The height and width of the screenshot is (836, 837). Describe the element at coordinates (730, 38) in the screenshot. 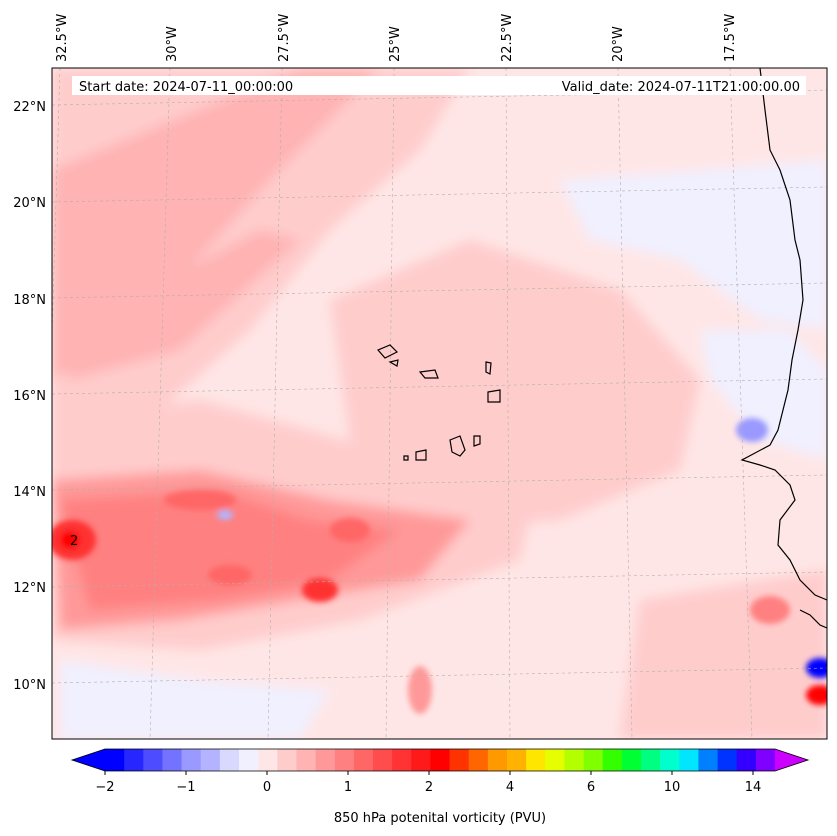

I see `lon-label: 17.5°W` at that location.